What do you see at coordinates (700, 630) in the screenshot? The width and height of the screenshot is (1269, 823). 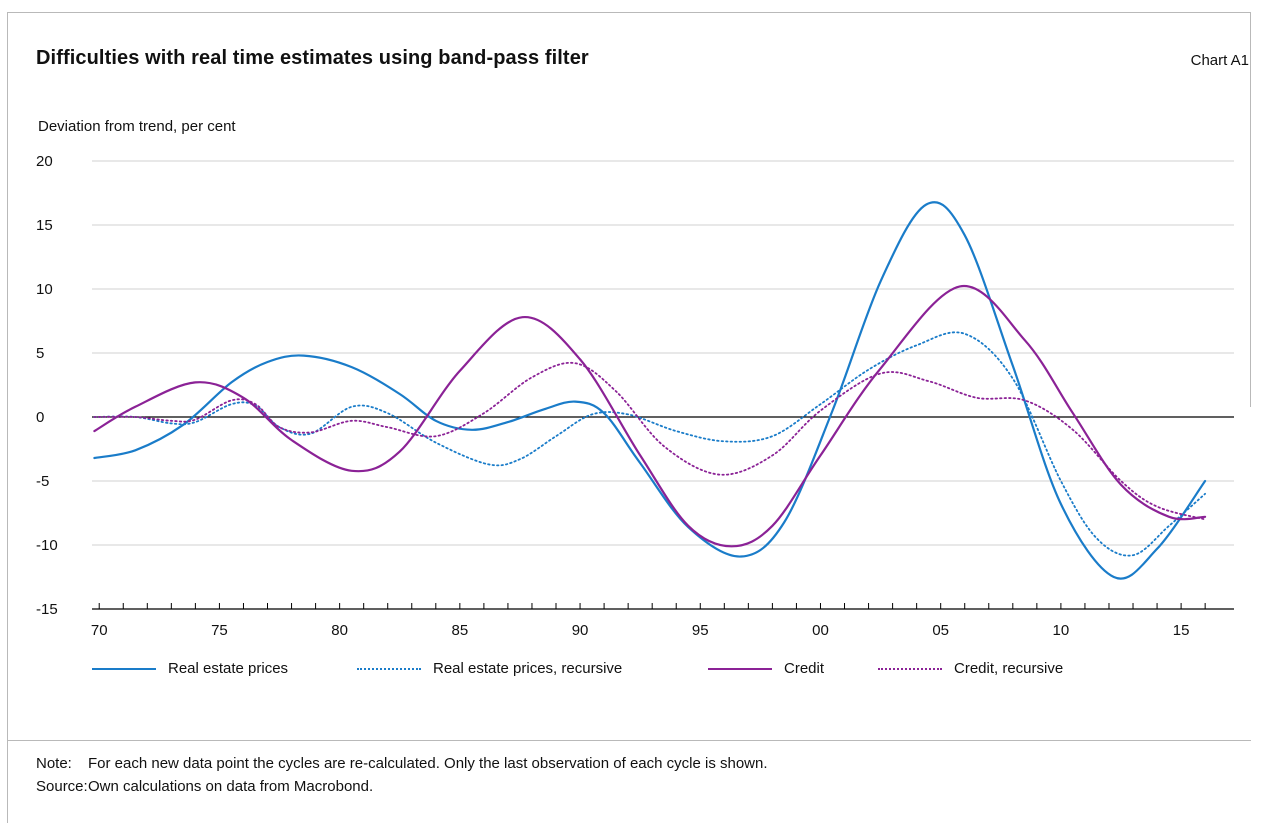 I see `x-tick-label: 95` at bounding box center [700, 630].